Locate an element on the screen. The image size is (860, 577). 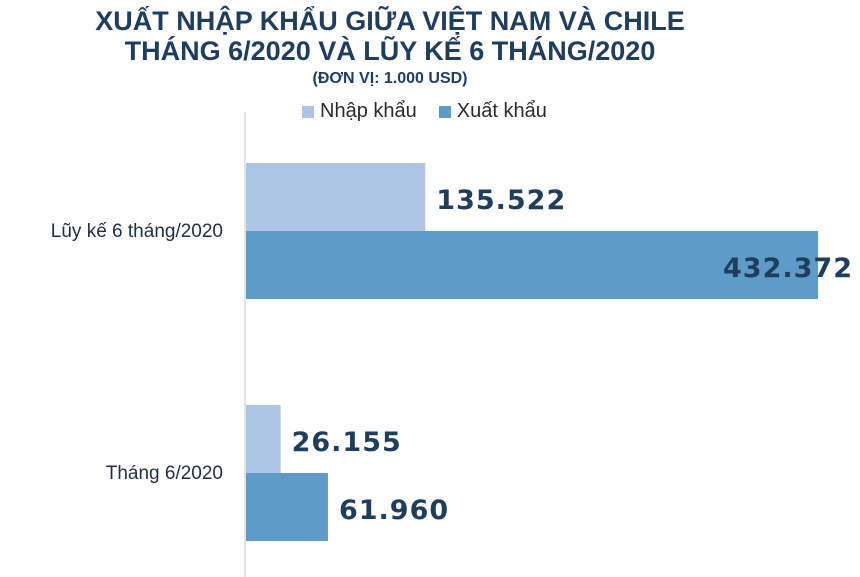
legend-swatch-import is located at coordinates (308, 111).